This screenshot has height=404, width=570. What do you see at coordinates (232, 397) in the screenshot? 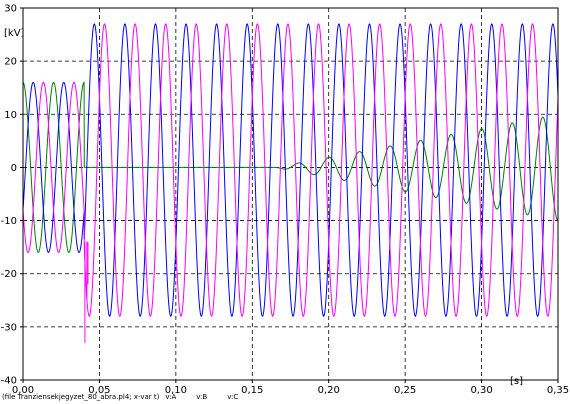
I see `legend-v-c: v:C` at bounding box center [232, 397].